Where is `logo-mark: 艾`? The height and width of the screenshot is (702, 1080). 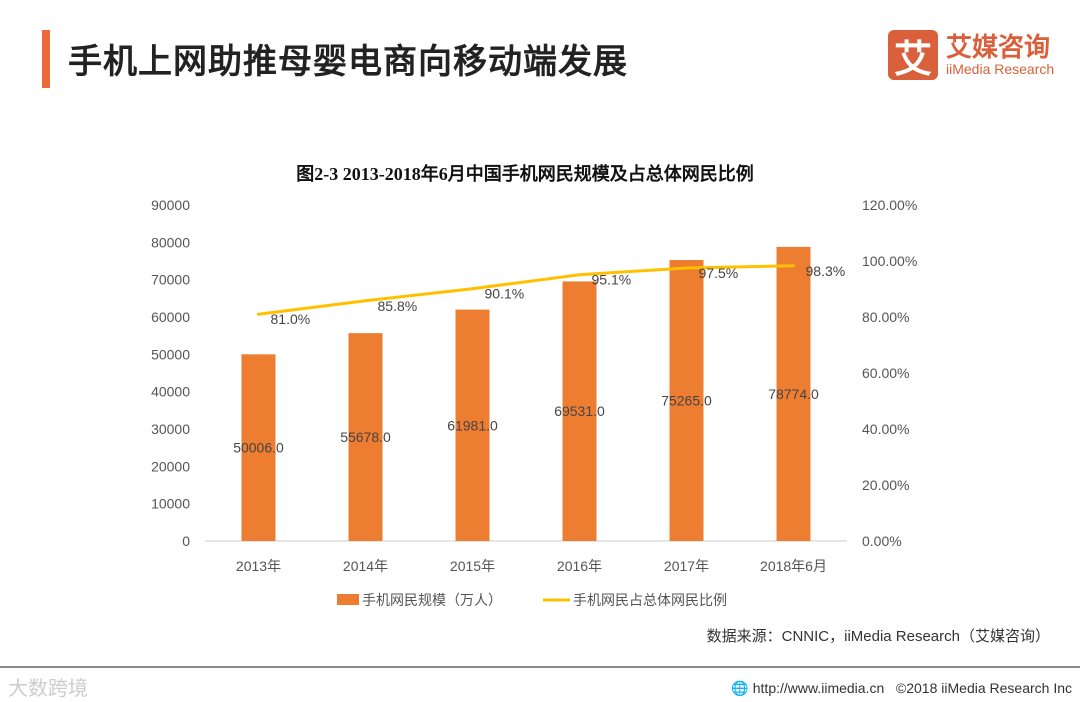 logo-mark: 艾 is located at coordinates (913, 55).